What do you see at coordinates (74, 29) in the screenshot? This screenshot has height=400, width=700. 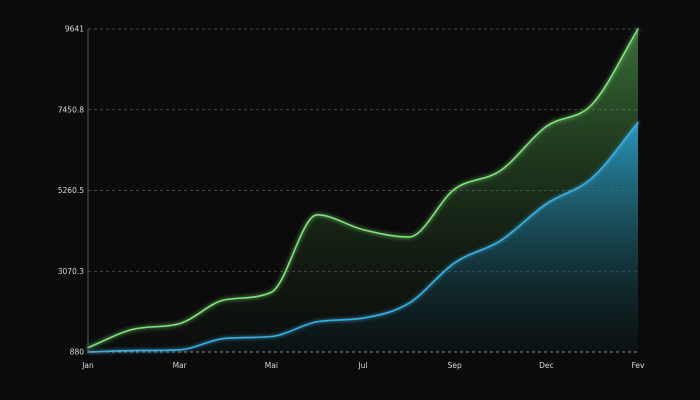 I see `y-tick-label: 9641` at bounding box center [74, 29].